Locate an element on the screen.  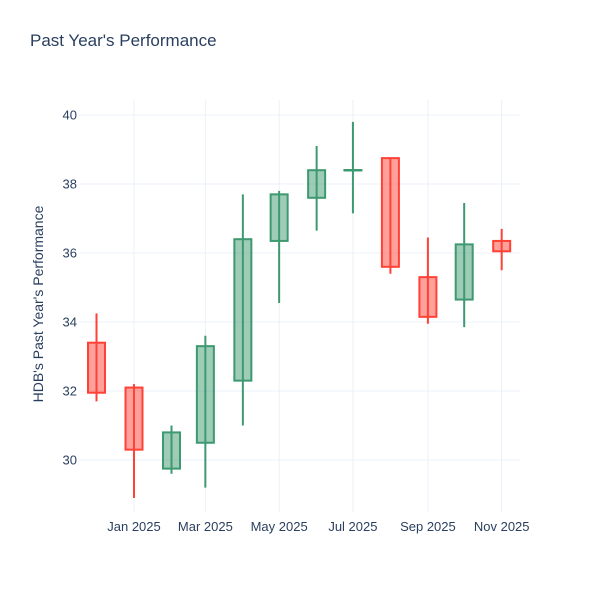
y-tick-label: 38 is located at coordinates (69, 184).